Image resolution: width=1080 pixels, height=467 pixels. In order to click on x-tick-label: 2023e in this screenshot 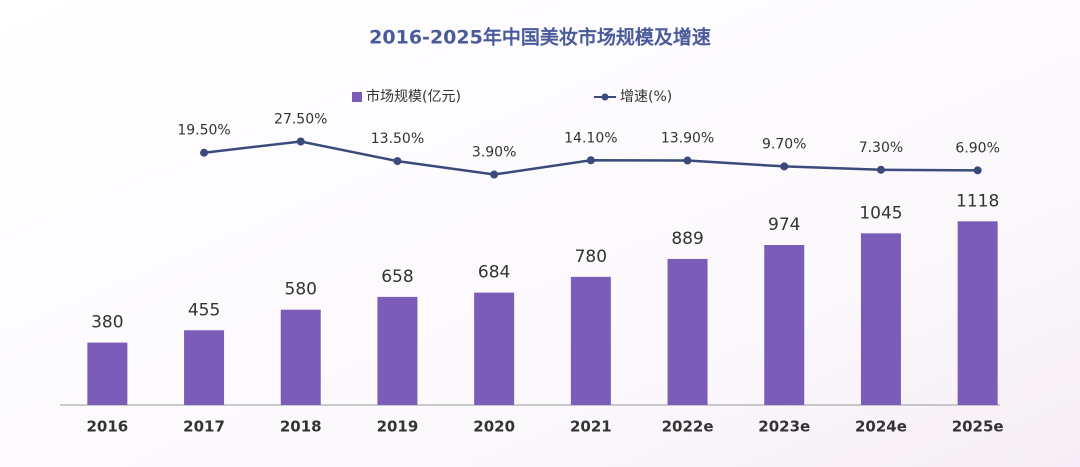, I will do `click(784, 427)`.